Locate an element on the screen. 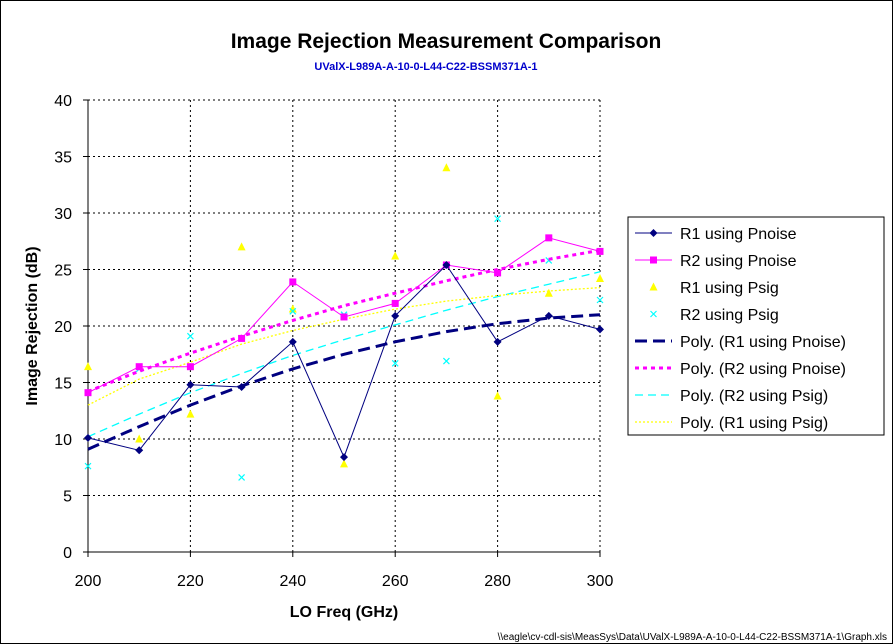 This screenshot has height=644, width=893. y-tick-label: 15 is located at coordinates (63, 384).